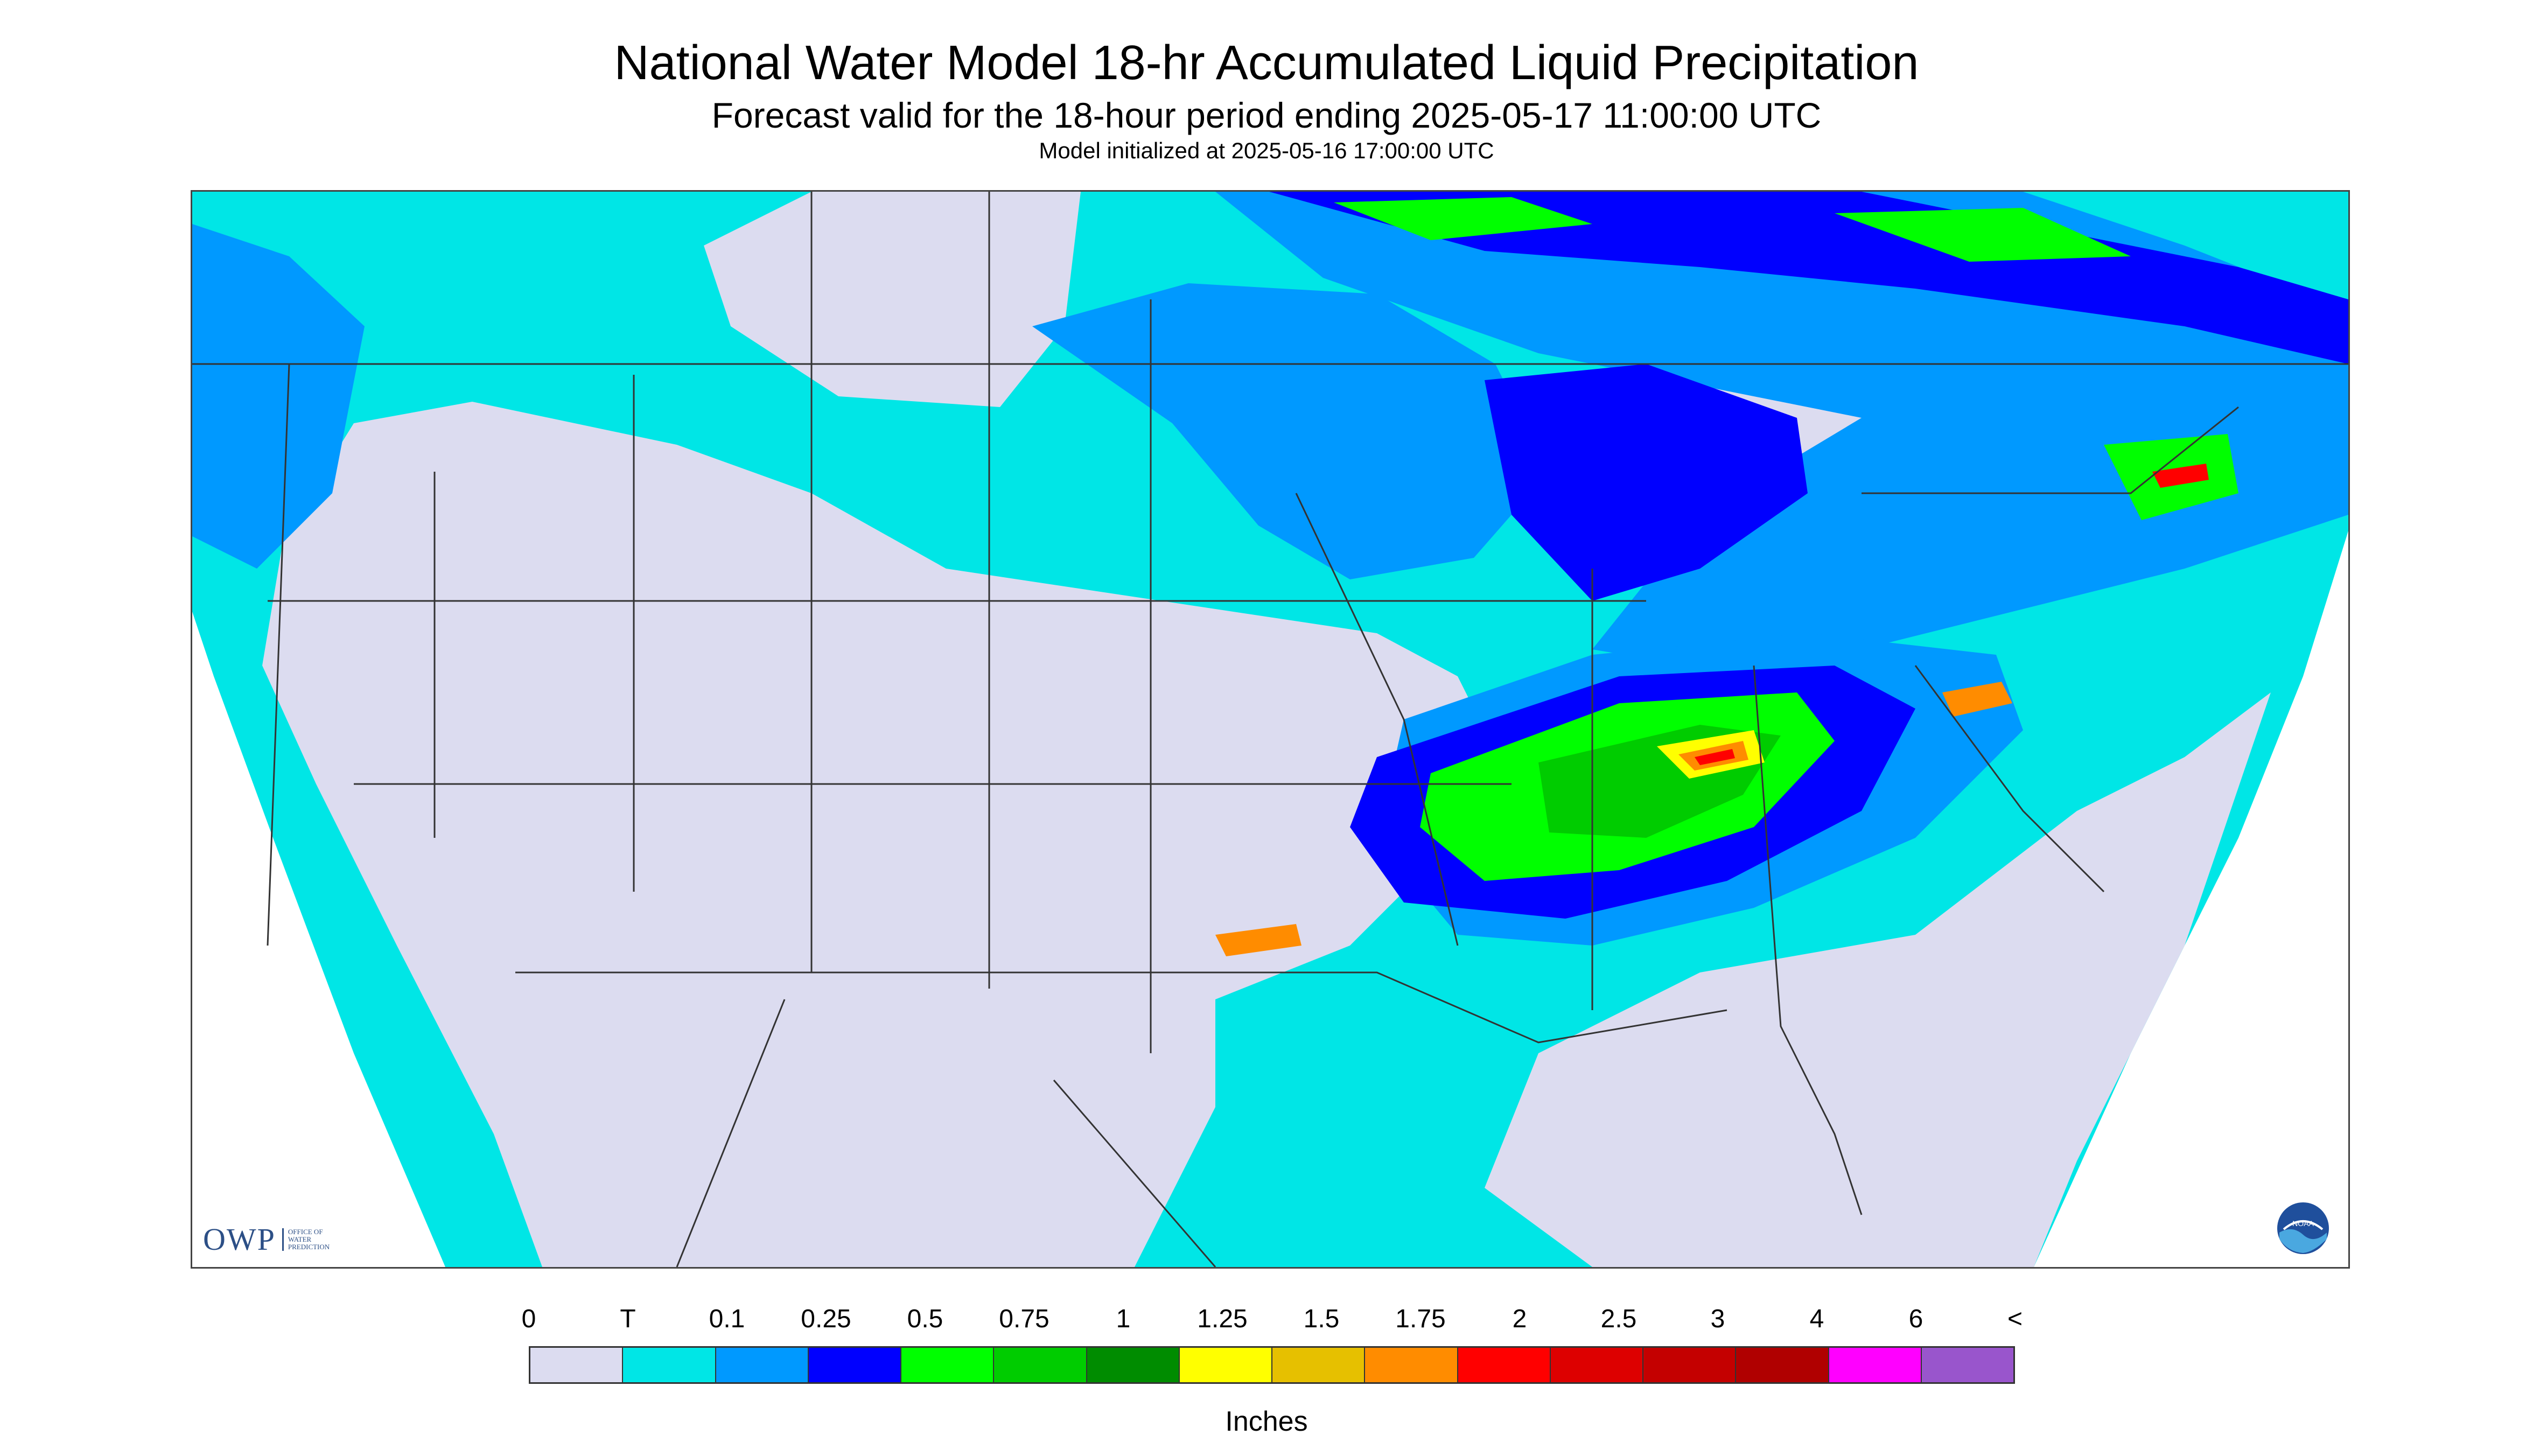 The height and width of the screenshot is (1456, 2533). What do you see at coordinates (2303, 1223) in the screenshot?
I see `noaa-logo-text: NOAA` at bounding box center [2303, 1223].